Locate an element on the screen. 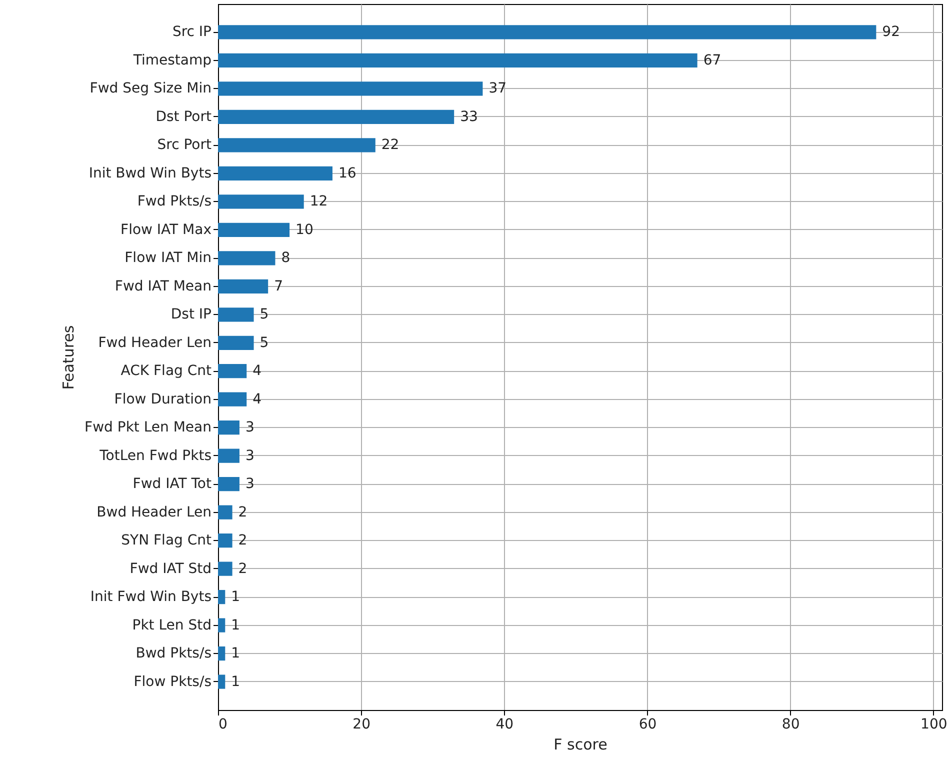  x-tick-label: 60 is located at coordinates (647, 724).